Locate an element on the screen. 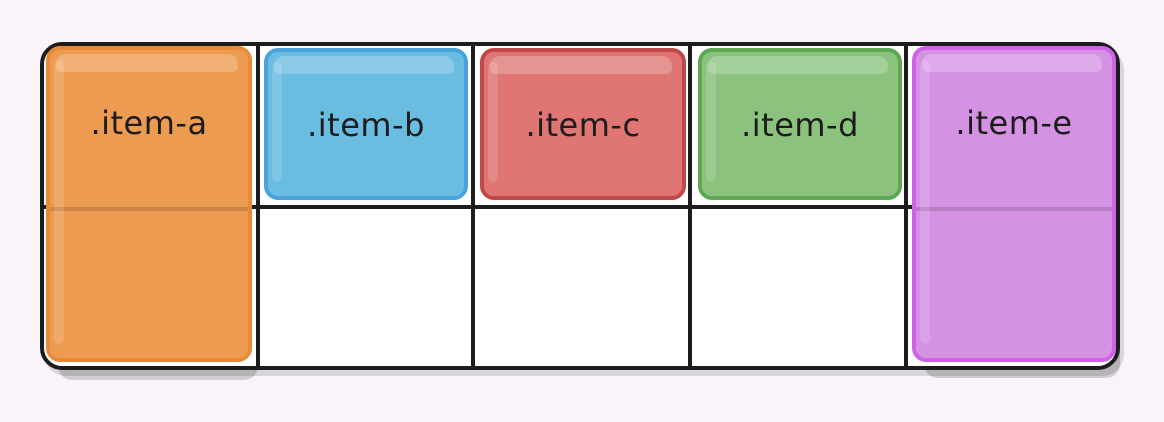  grid-item-e: .item-e is located at coordinates (1014, 204).